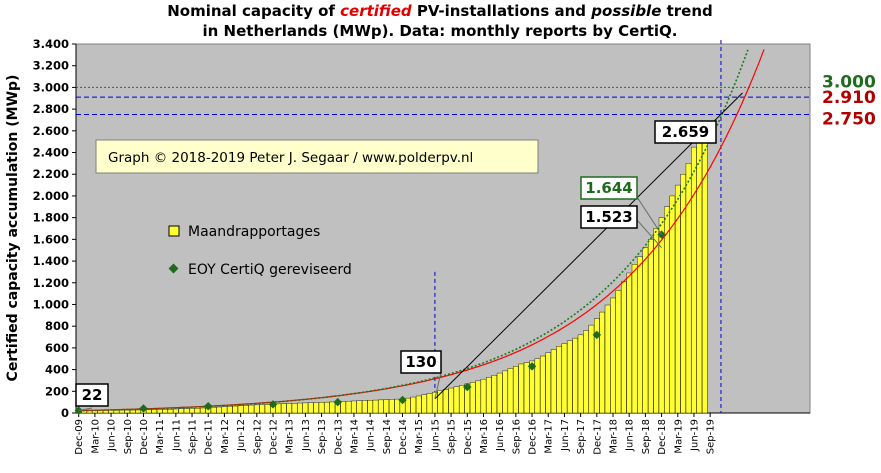  What do you see at coordinates (306, 435) in the screenshot?
I see `x-tick-label: Jun-13` at bounding box center [306, 435].